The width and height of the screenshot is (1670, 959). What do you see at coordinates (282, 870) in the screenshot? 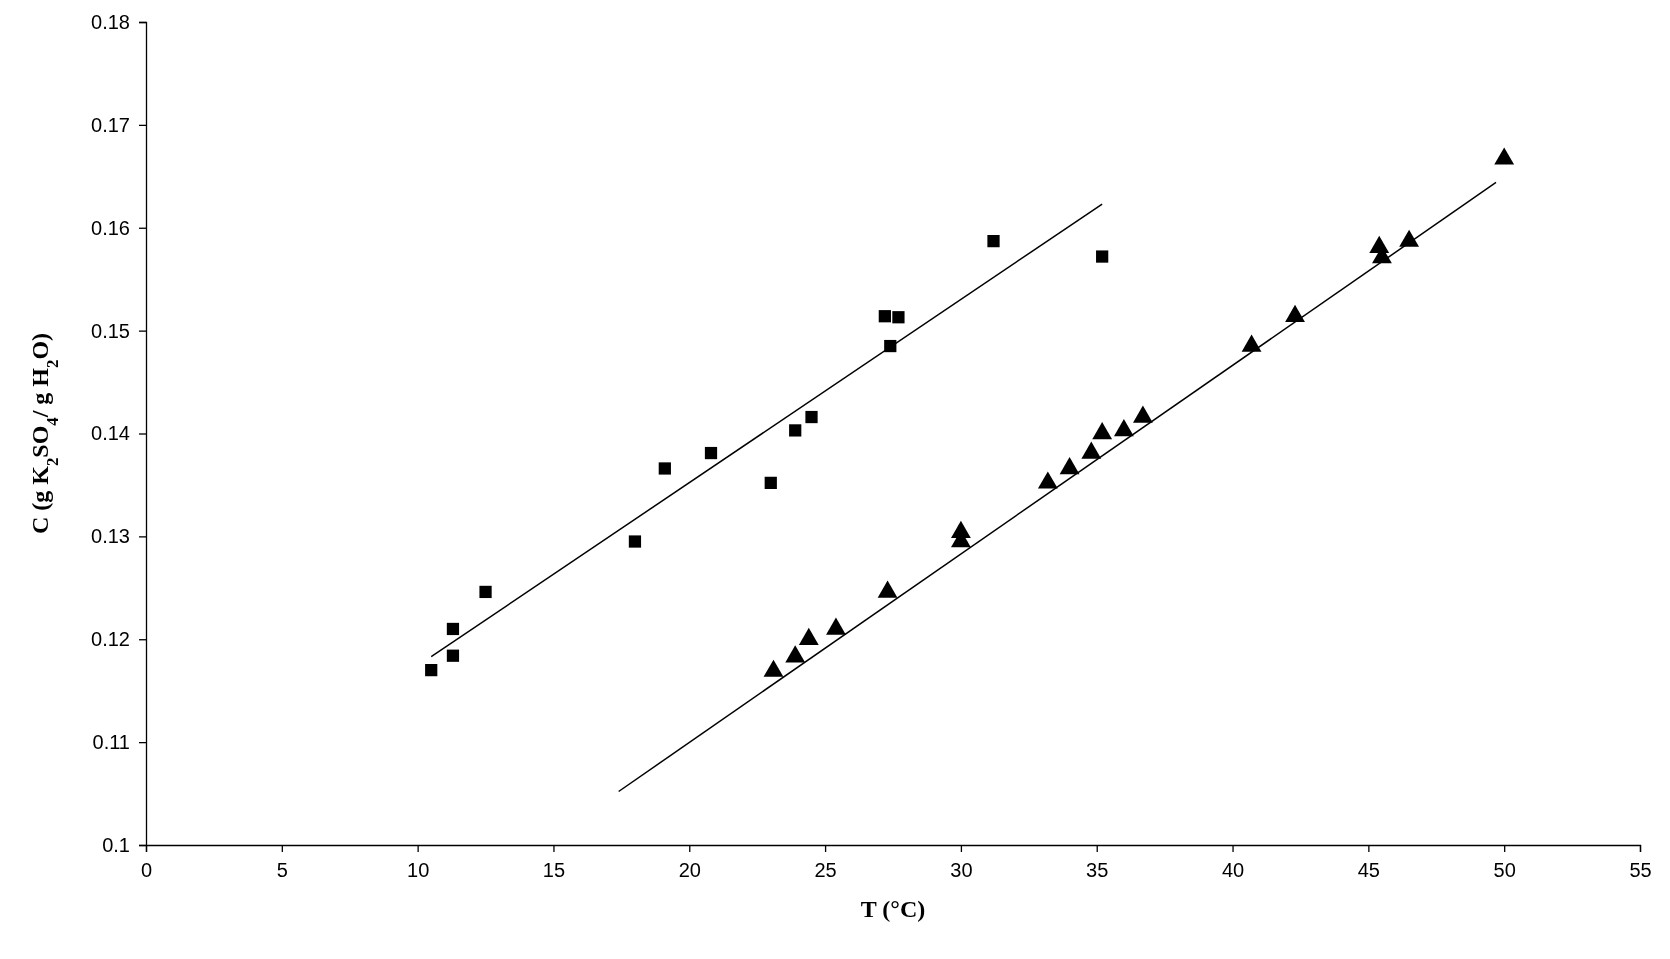
I see `x-tick-label: 5` at bounding box center [282, 870].